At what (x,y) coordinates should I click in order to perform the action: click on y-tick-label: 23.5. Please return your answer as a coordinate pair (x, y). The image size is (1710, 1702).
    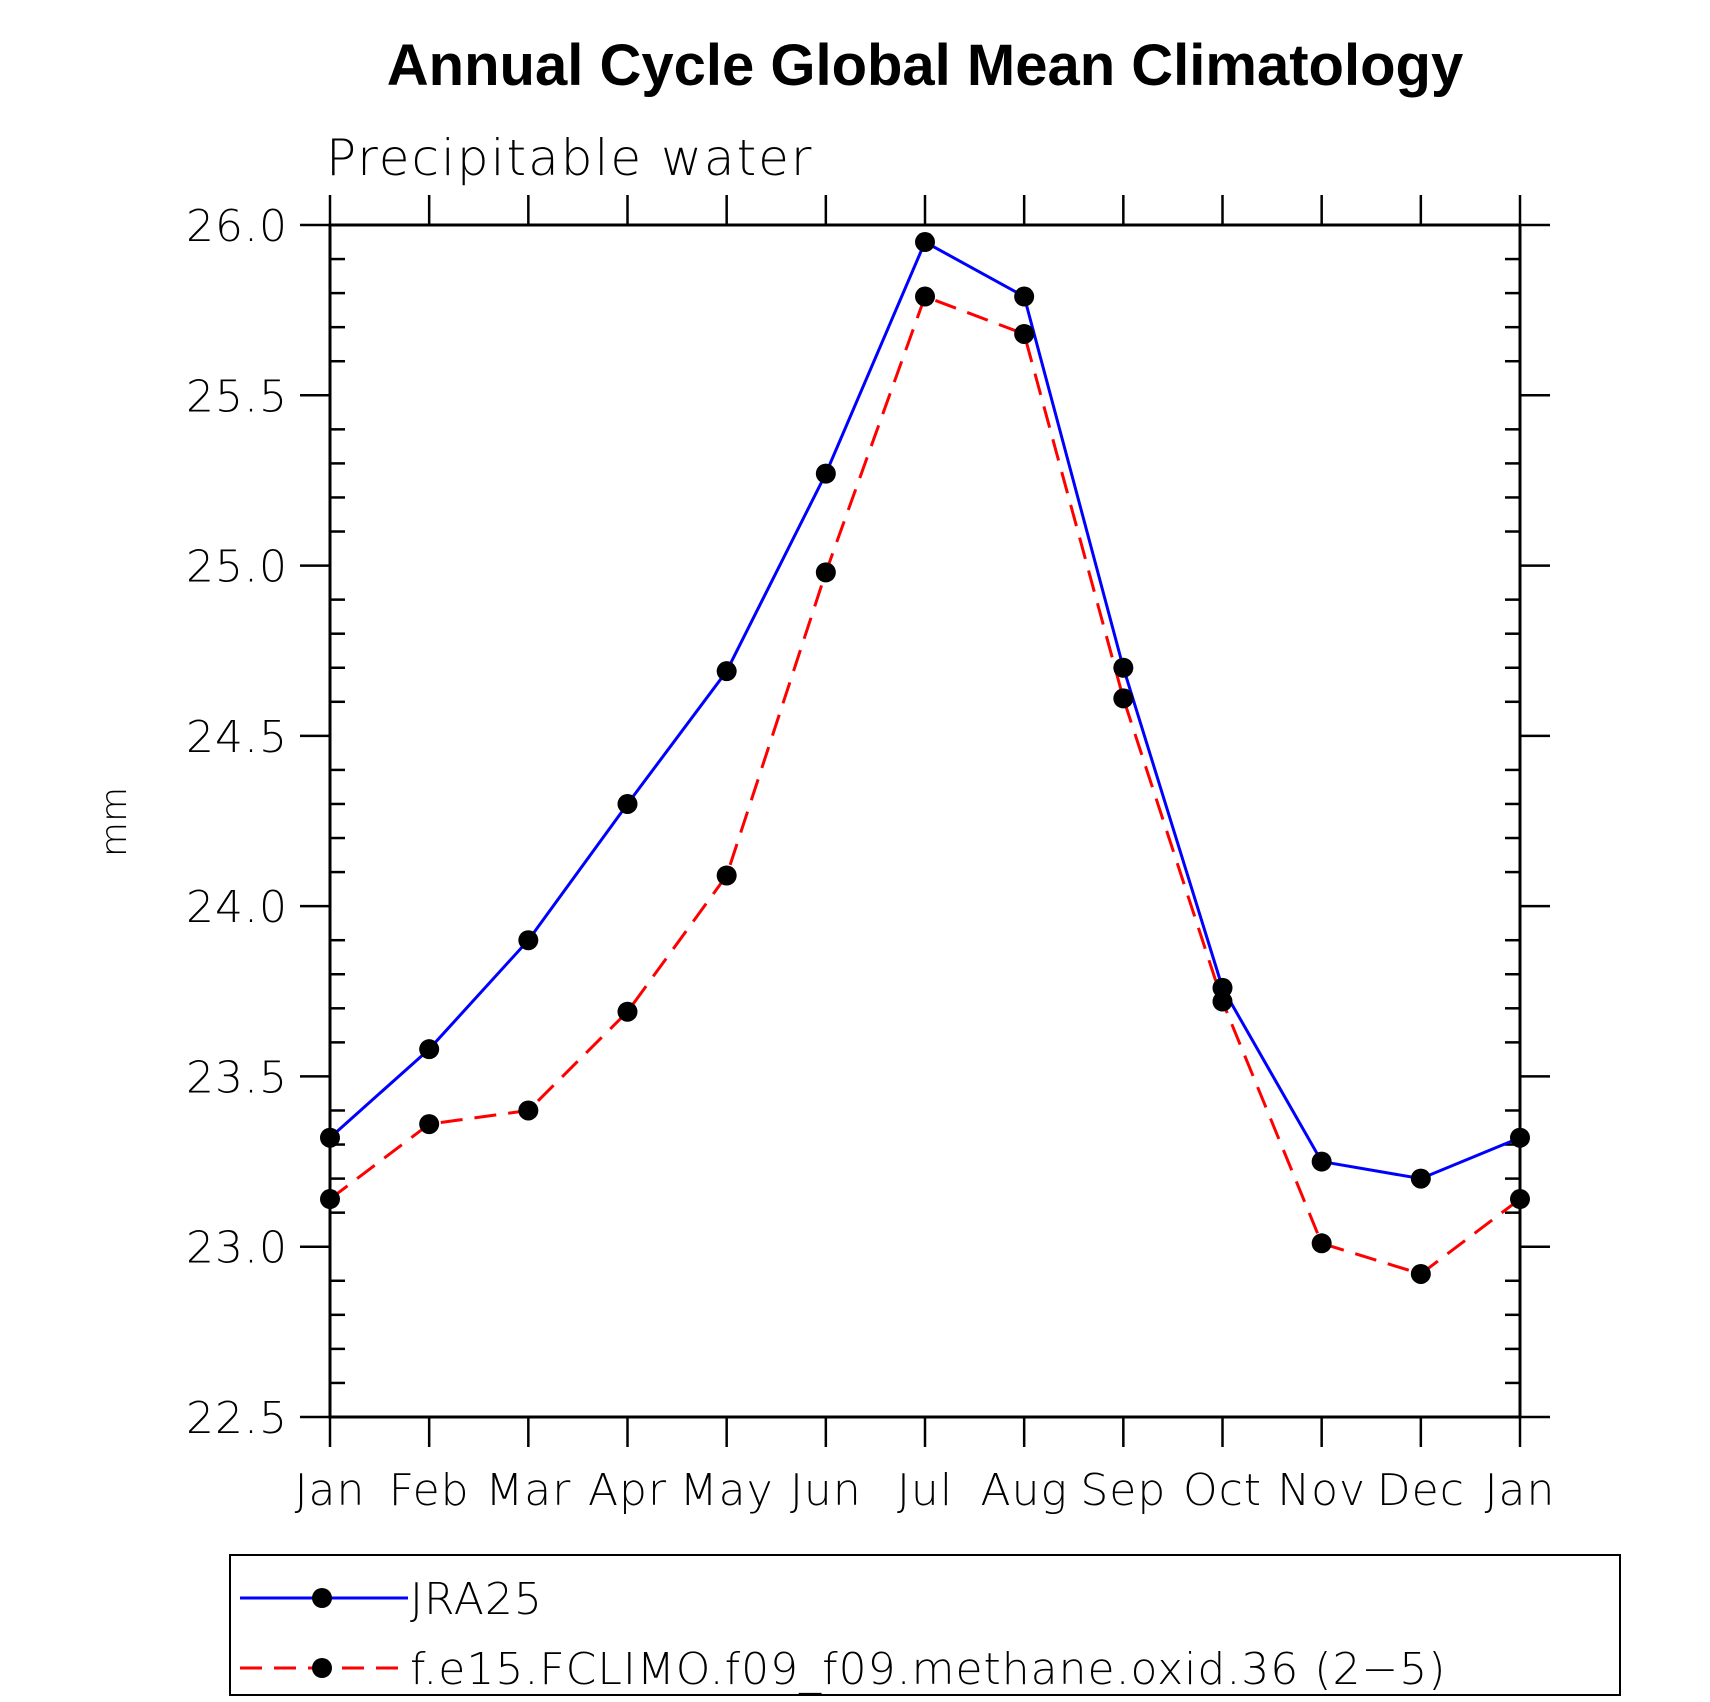
    Looking at the image, I should click on (237, 1077).